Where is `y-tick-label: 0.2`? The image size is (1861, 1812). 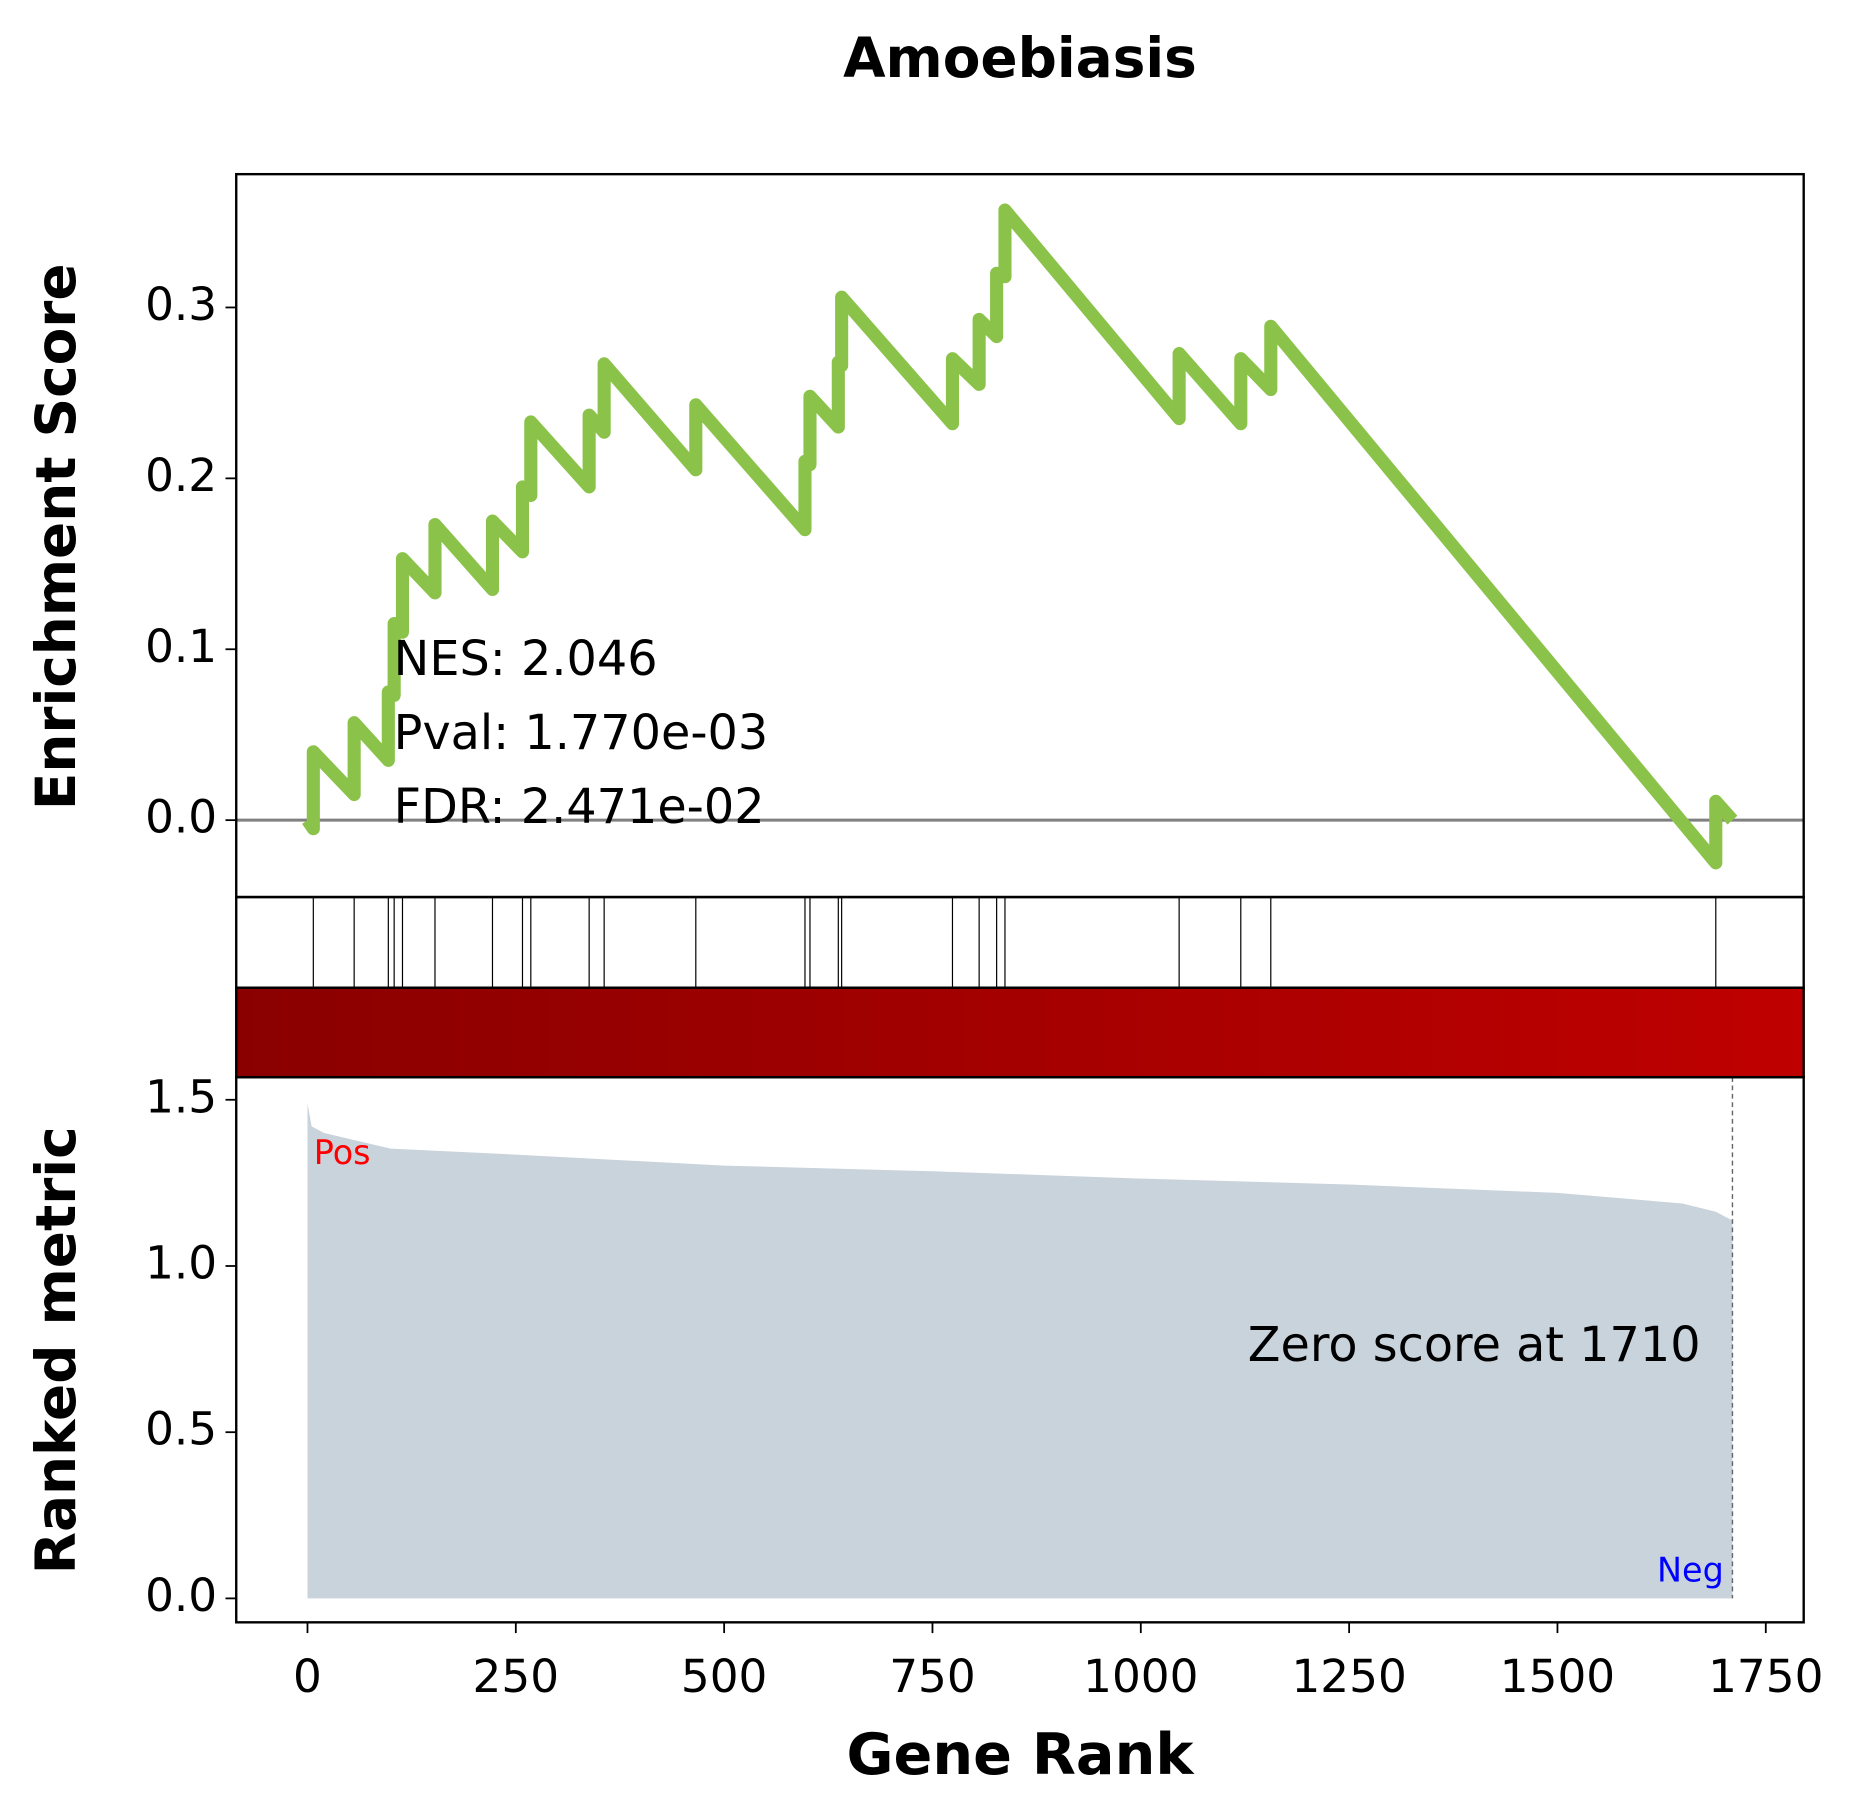
y-tick-label: 0.2 is located at coordinates (181, 475).